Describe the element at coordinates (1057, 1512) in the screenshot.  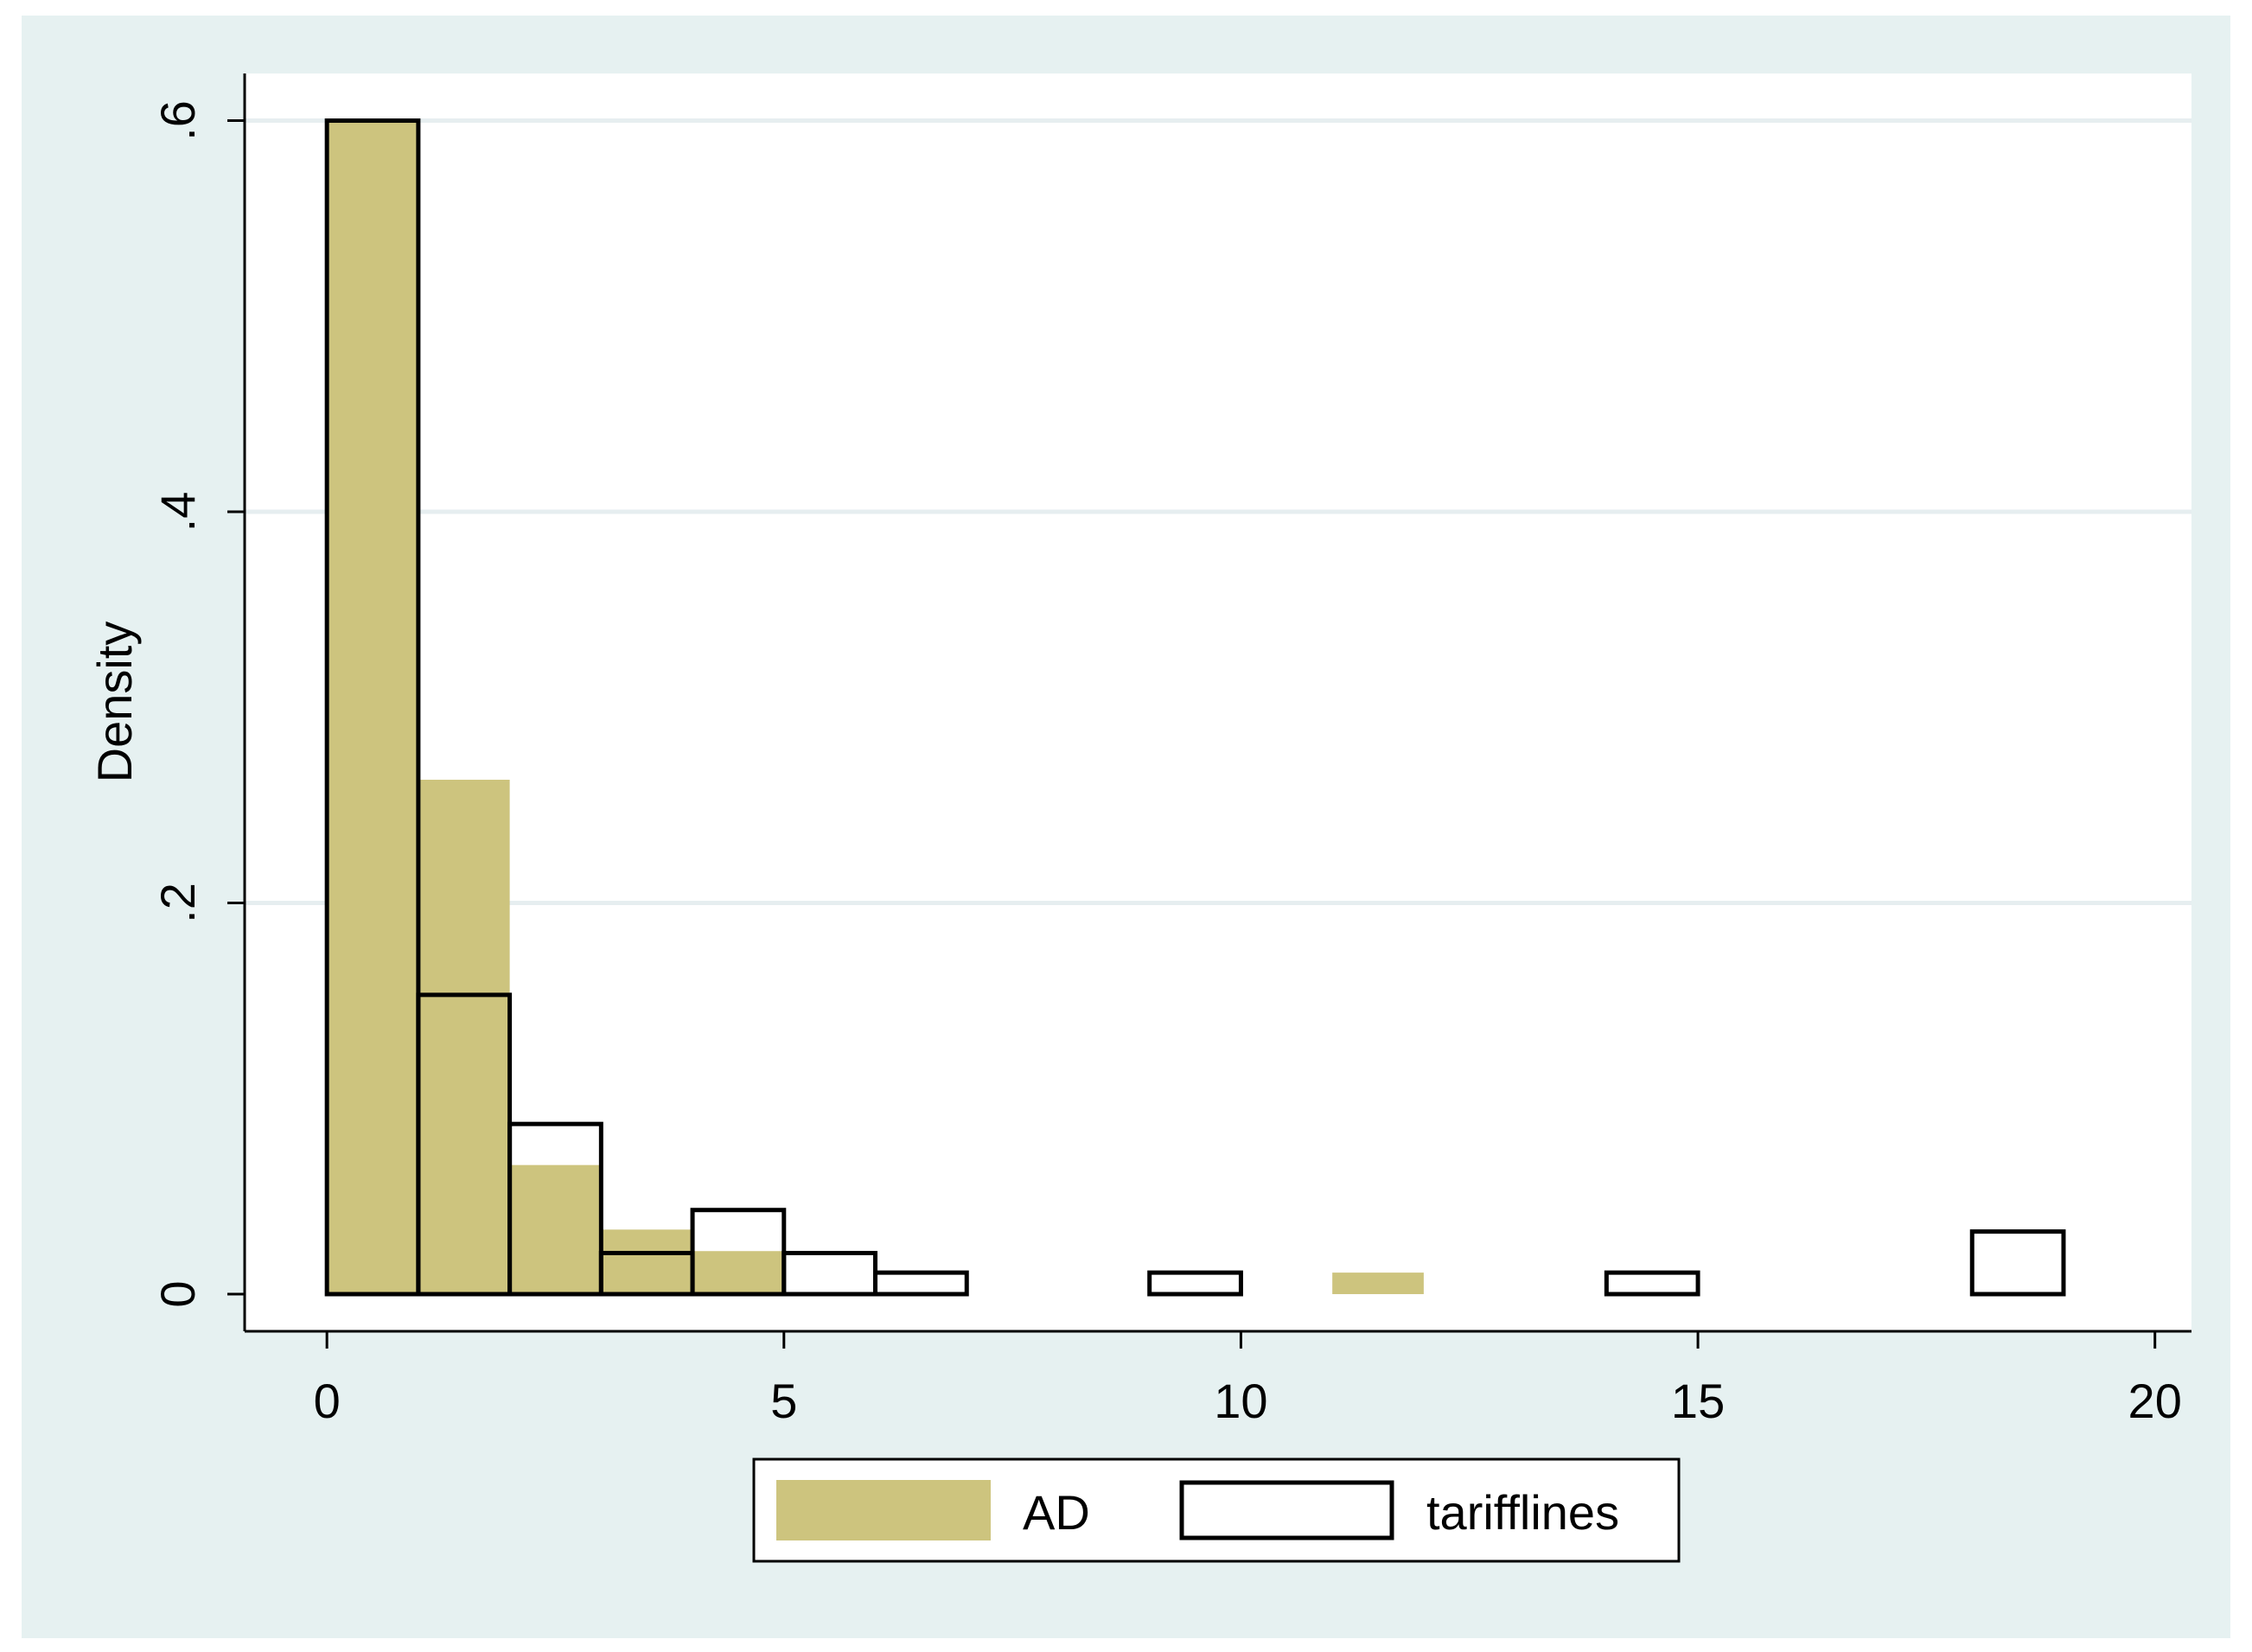
I see `legend-label-ad: AD` at that location.